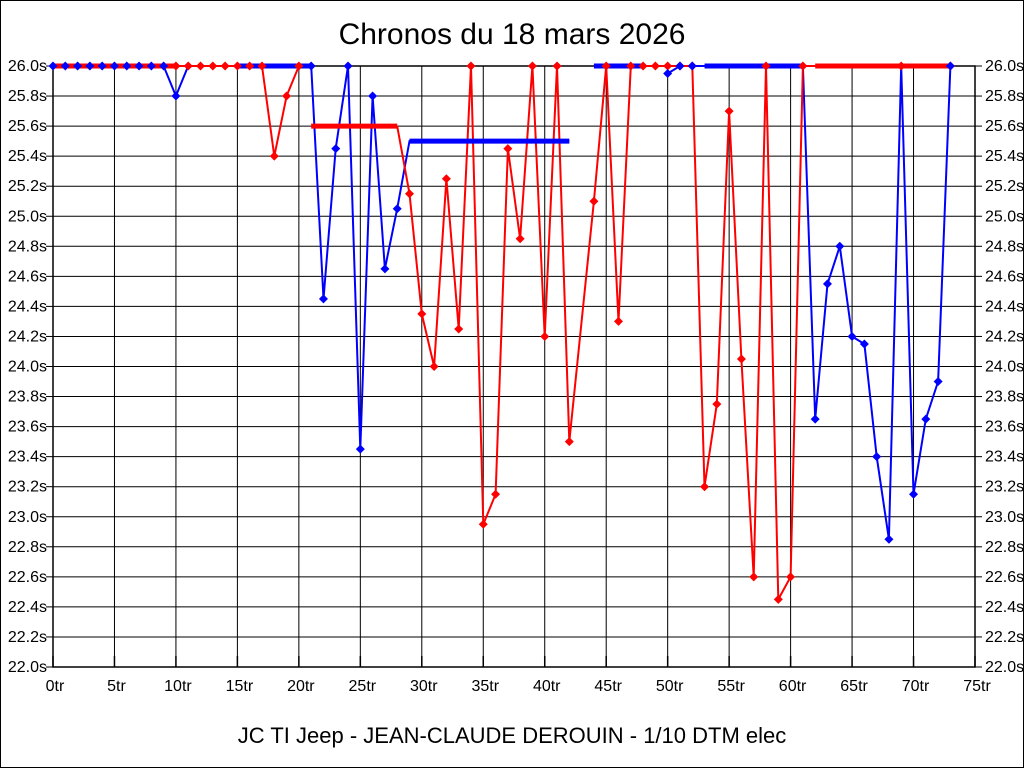  Describe the element at coordinates (1004, 637) in the screenshot. I see `y-axis-label-right: 22.2s` at that location.